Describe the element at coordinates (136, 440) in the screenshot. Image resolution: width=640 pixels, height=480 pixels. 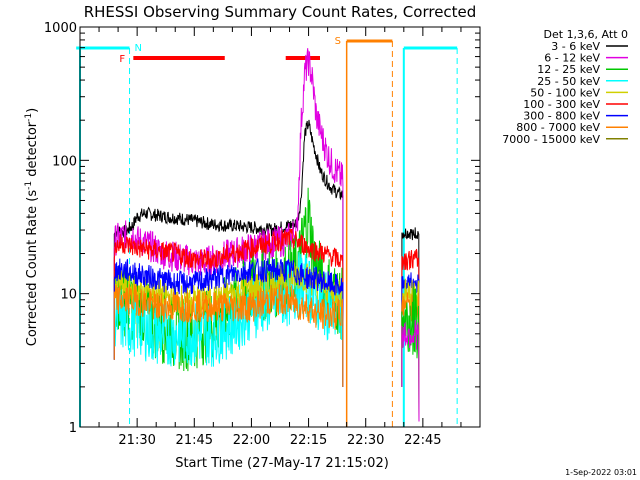
I see `x-tick-label: 21:30` at that location.